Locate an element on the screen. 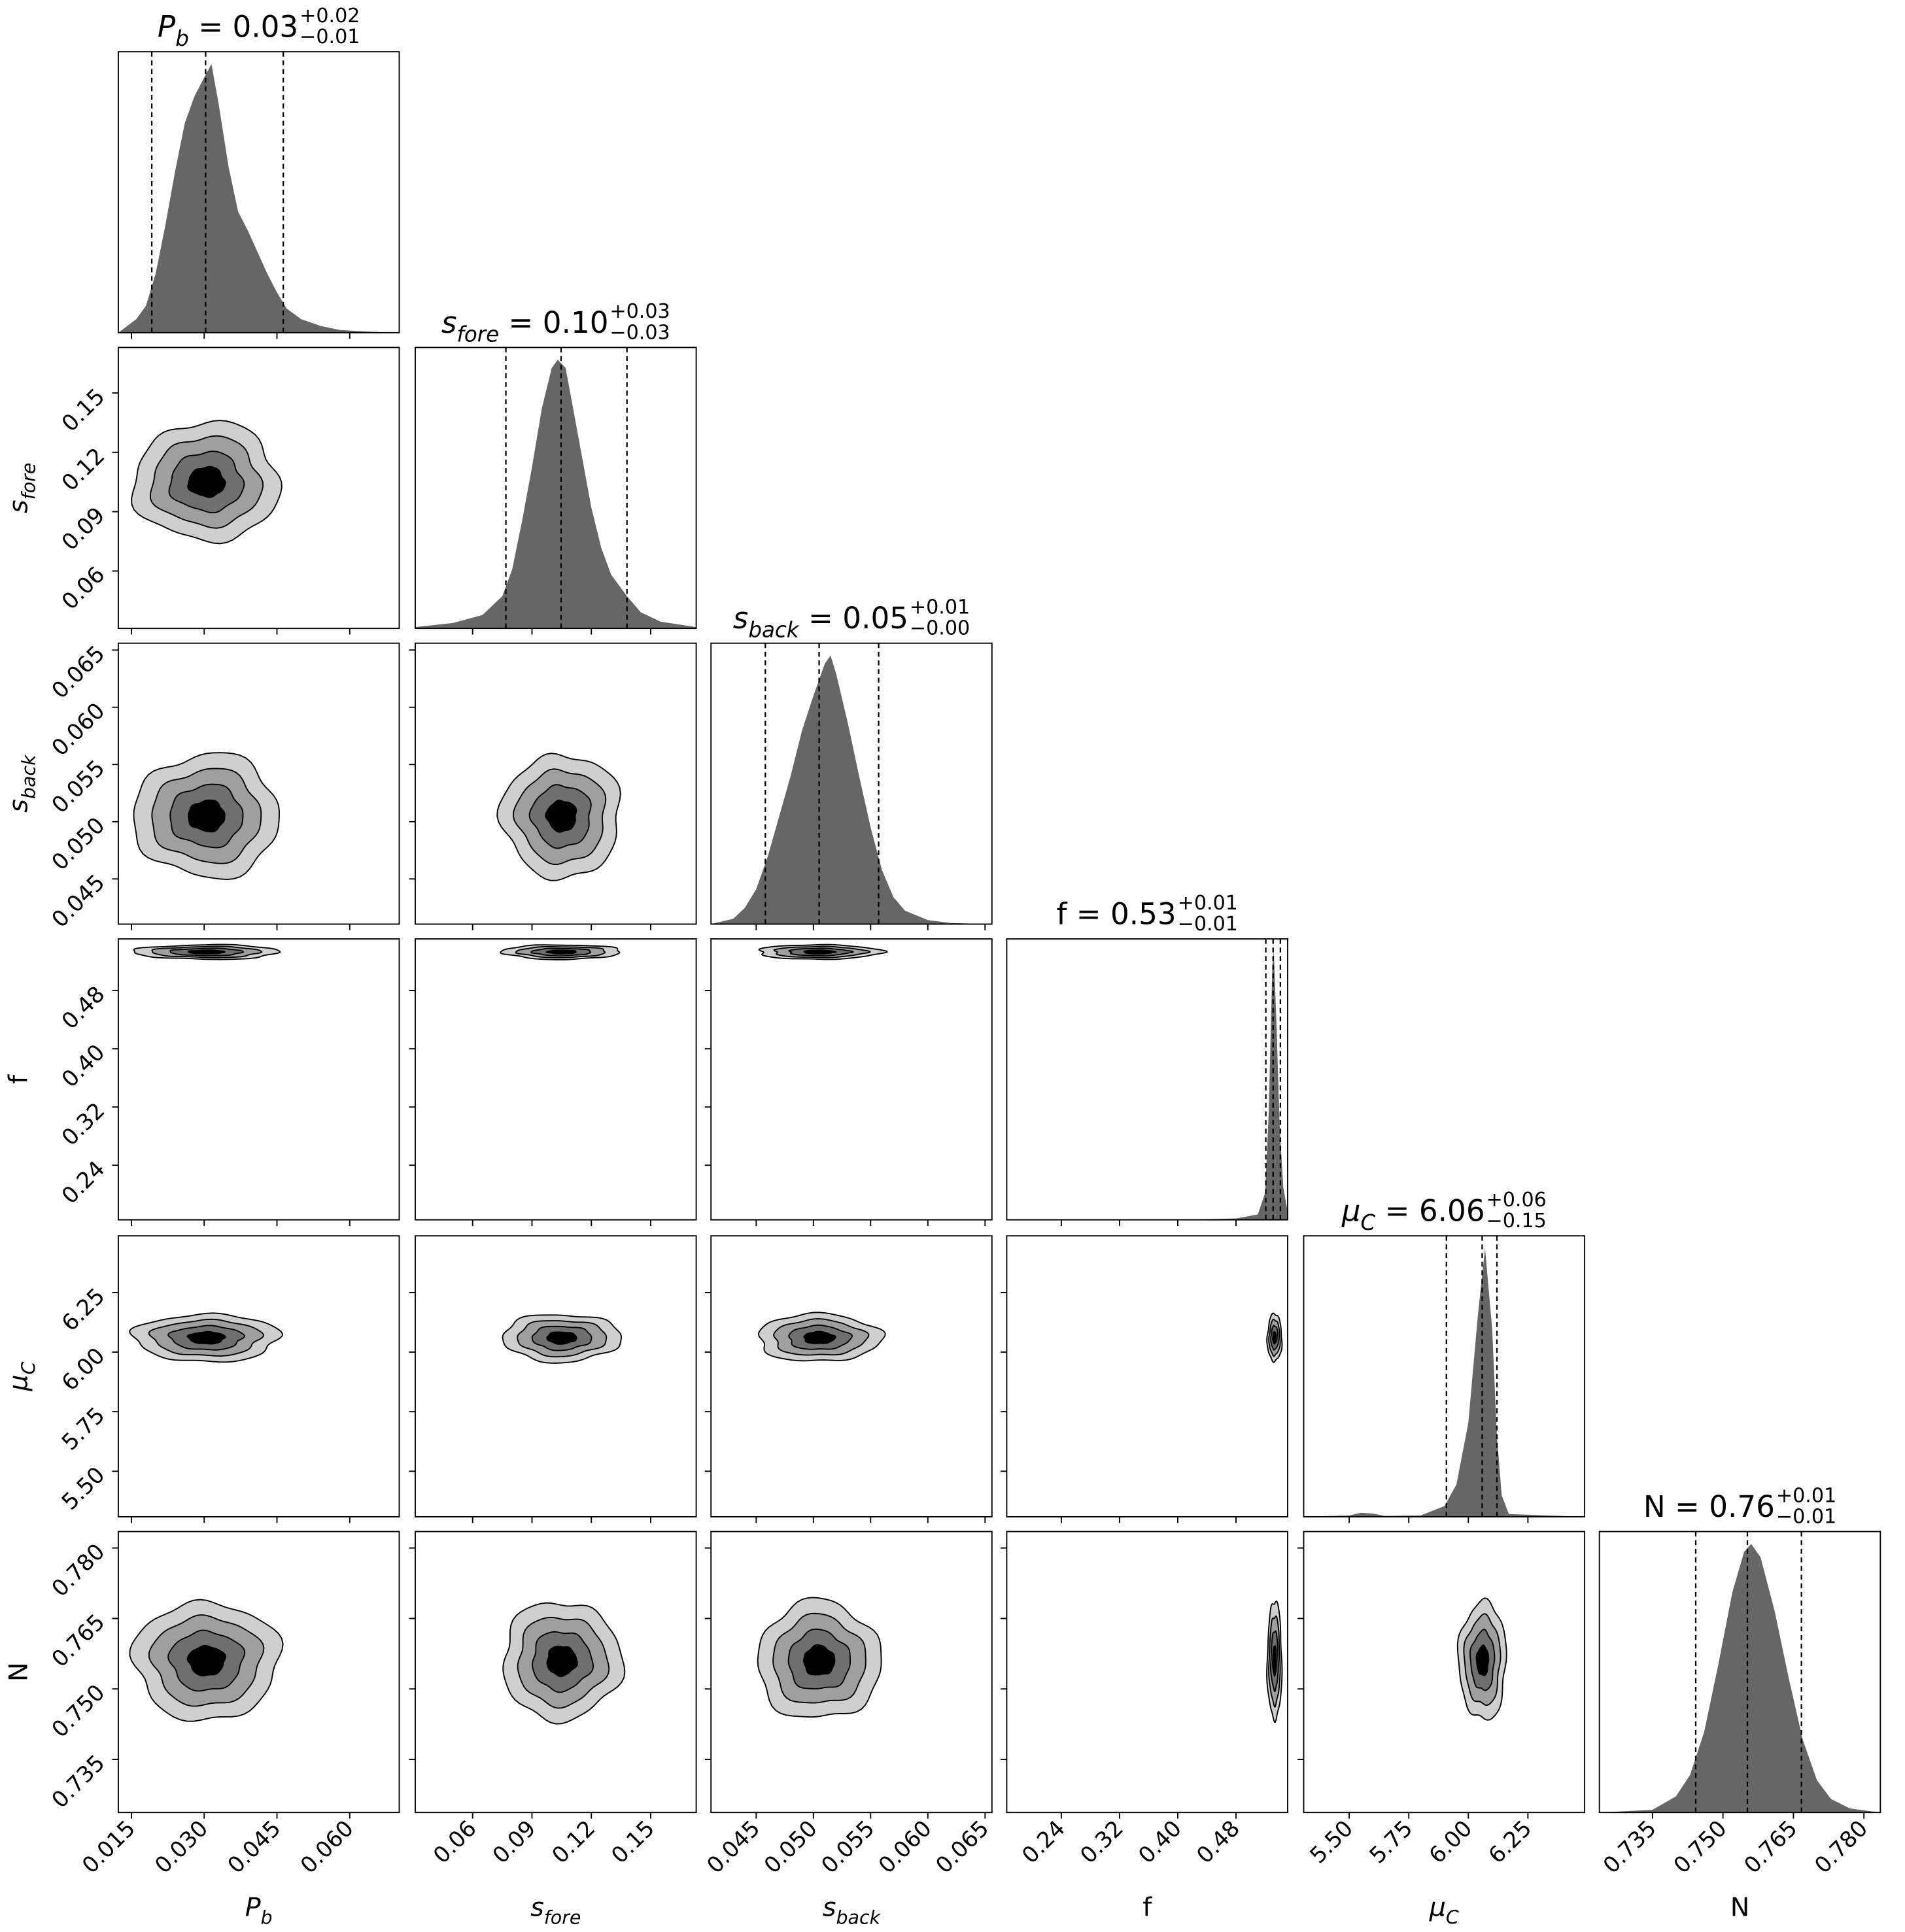  histogram-panel-f is located at coordinates (1147, 1082).